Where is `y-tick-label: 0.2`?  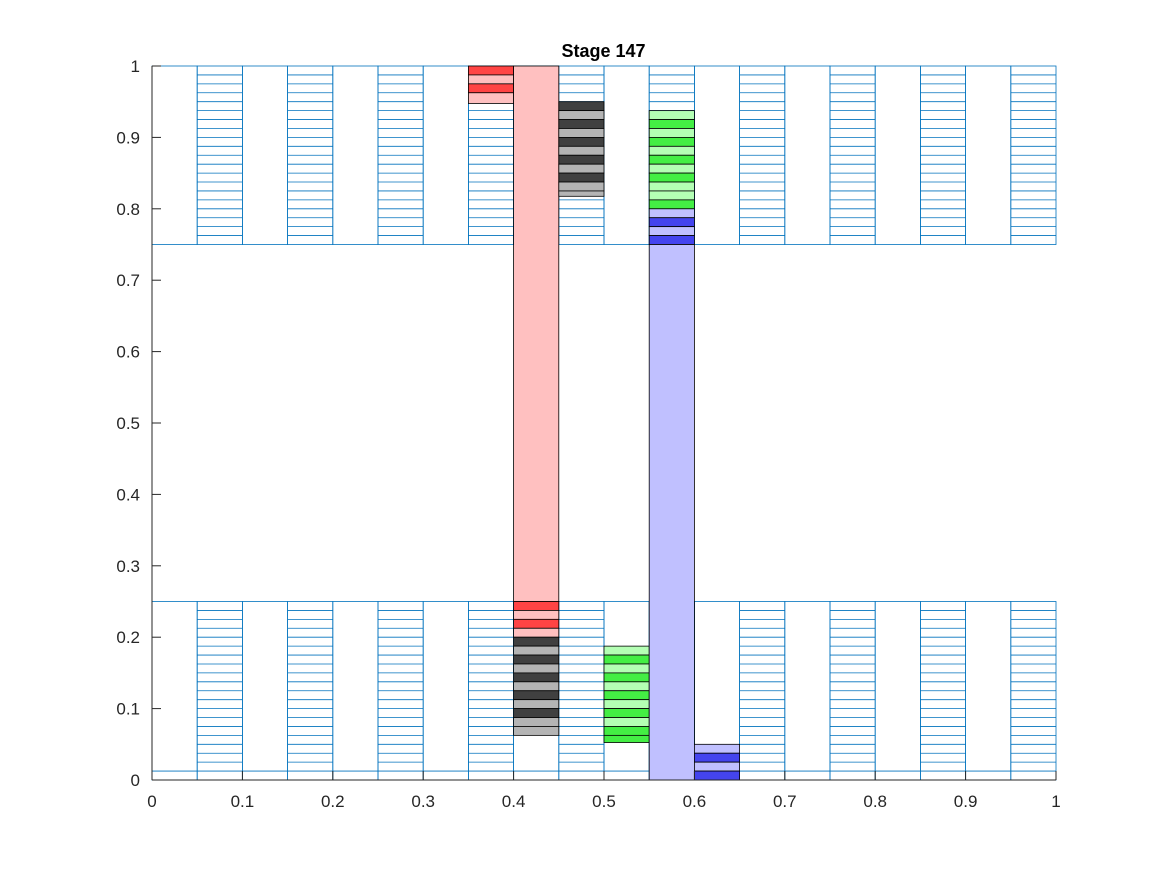 y-tick-label: 0.2 is located at coordinates (128, 637).